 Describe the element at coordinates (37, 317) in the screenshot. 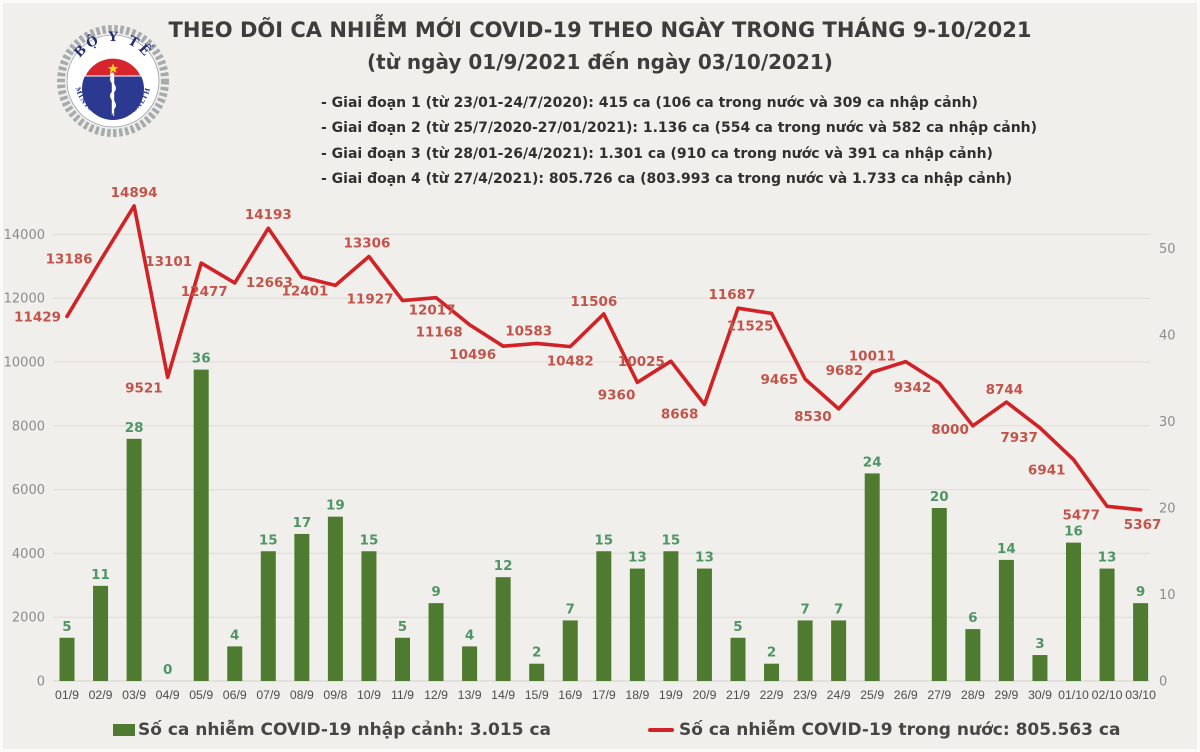

I see `domestic-cases-value-label: 11429` at that location.